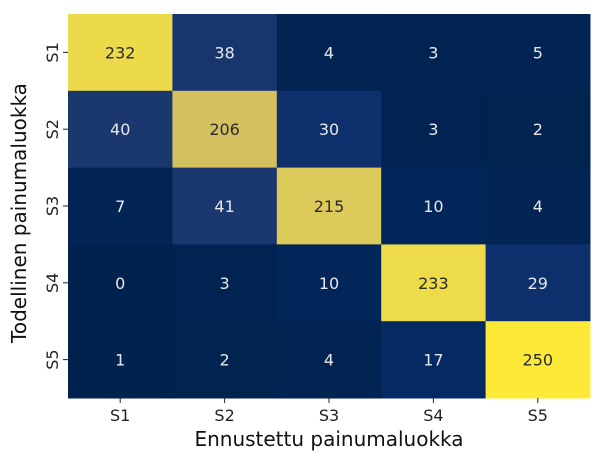 The width and height of the screenshot is (611, 467). Describe the element at coordinates (52, 206) in the screenshot. I see `y-tick-label: S3` at that location.